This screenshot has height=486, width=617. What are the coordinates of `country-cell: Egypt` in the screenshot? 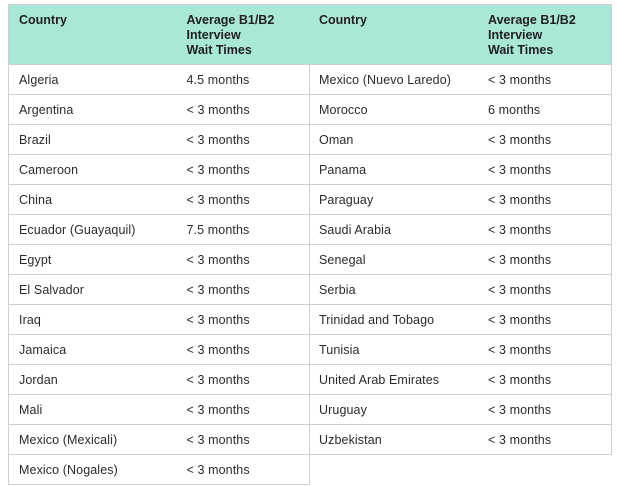 It's located at (92, 259).